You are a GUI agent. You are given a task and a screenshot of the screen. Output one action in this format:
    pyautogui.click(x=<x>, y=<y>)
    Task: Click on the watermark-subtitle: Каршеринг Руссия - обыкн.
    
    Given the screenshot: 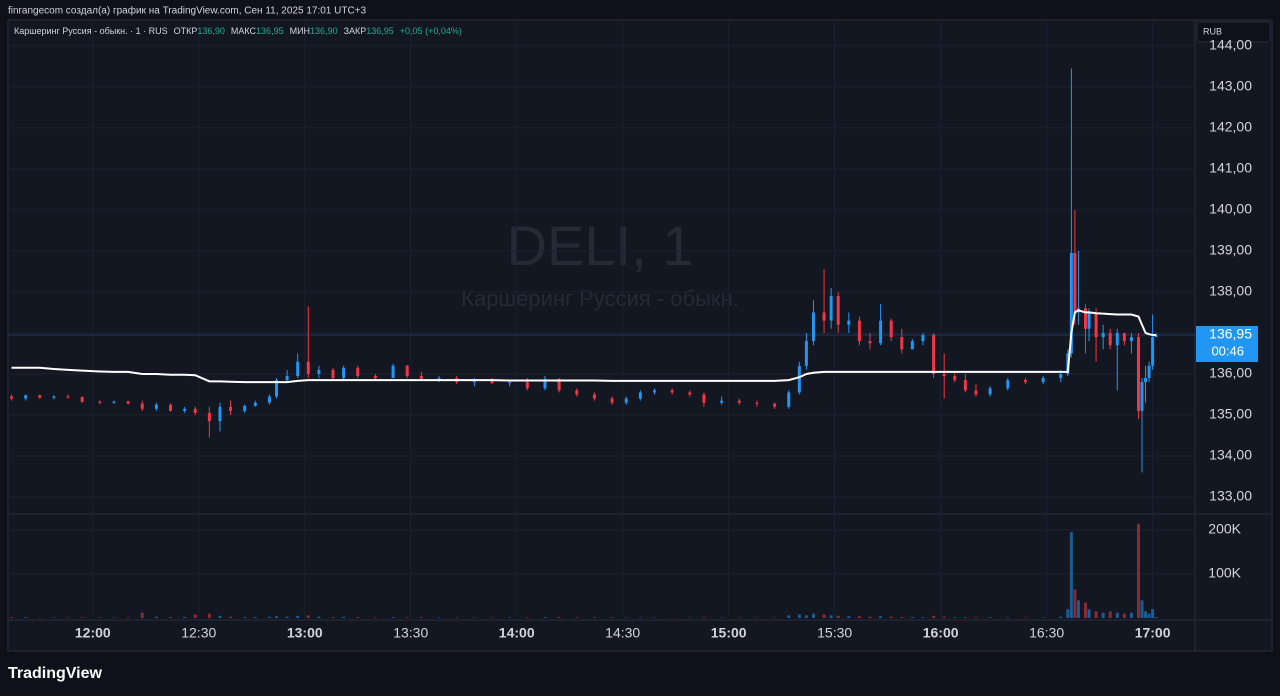 What is the action you would take?
    pyautogui.click(x=600, y=298)
    